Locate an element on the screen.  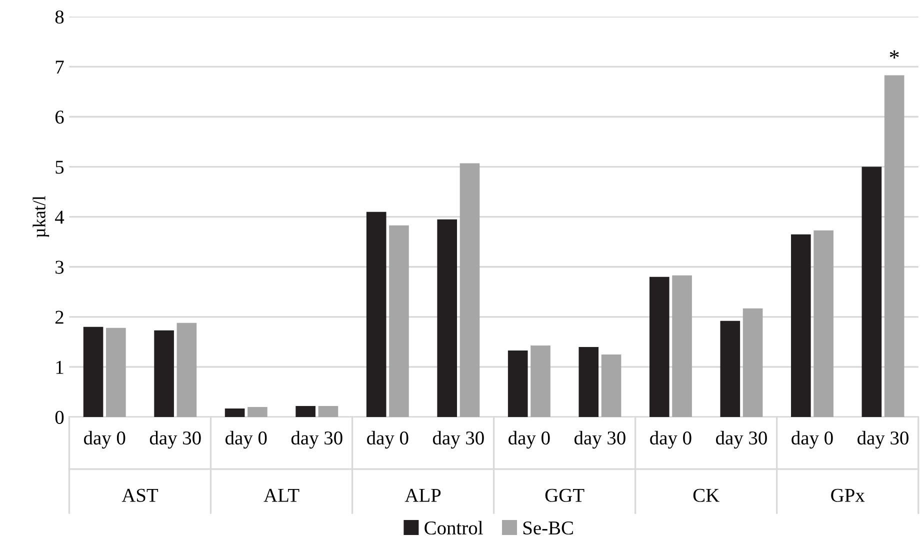
text: AST is located at coordinates (140, 495).